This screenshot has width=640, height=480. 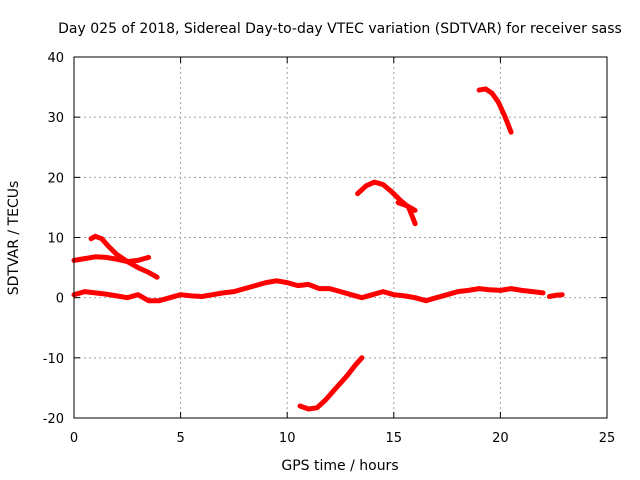 What do you see at coordinates (55, 58) in the screenshot?
I see `y-tick-label: 40` at bounding box center [55, 58].